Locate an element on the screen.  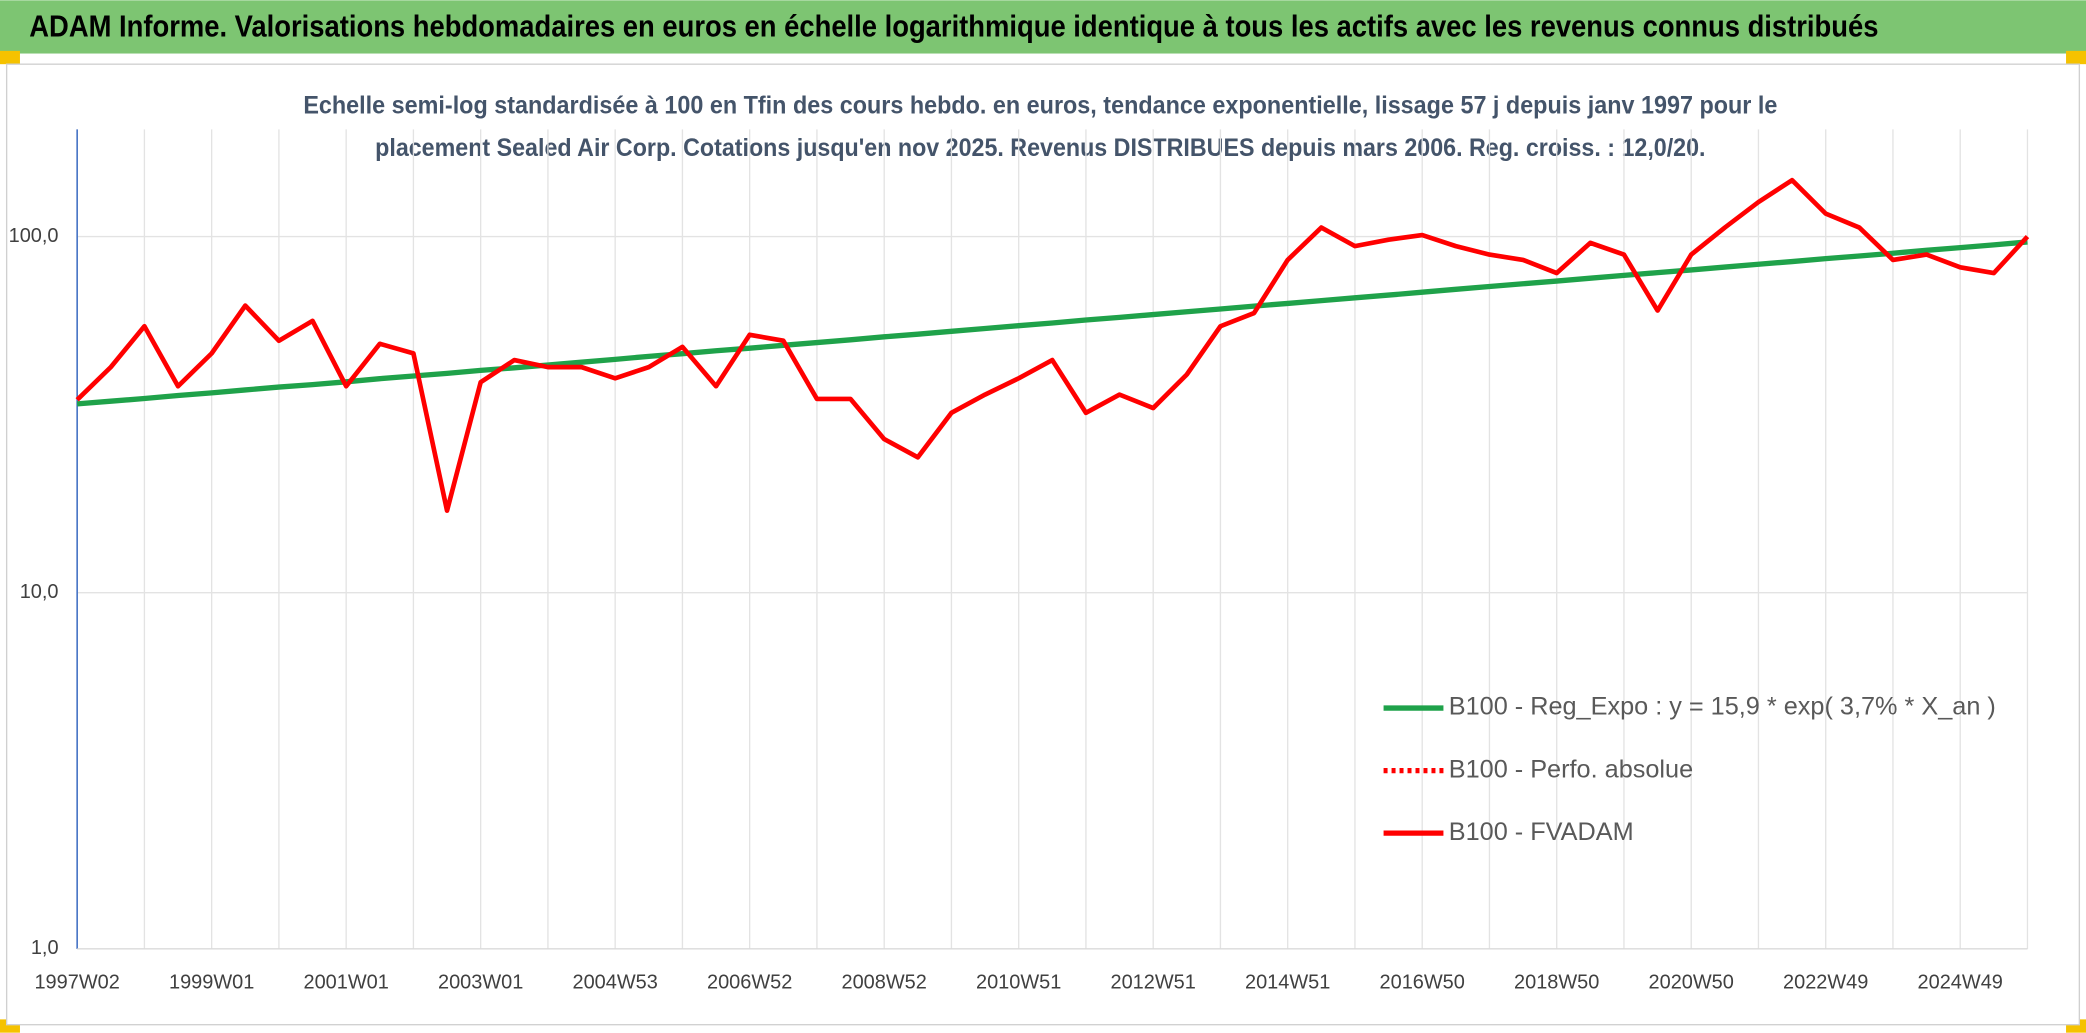
header-bar is located at coordinates (1043, 27).